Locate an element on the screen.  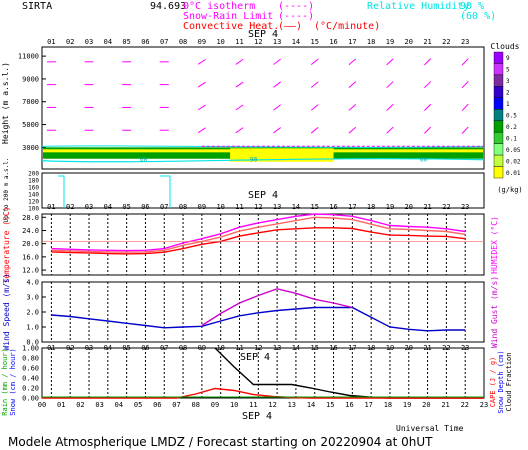
precip-date-label: SEP 4 is located at coordinates (257, 416).